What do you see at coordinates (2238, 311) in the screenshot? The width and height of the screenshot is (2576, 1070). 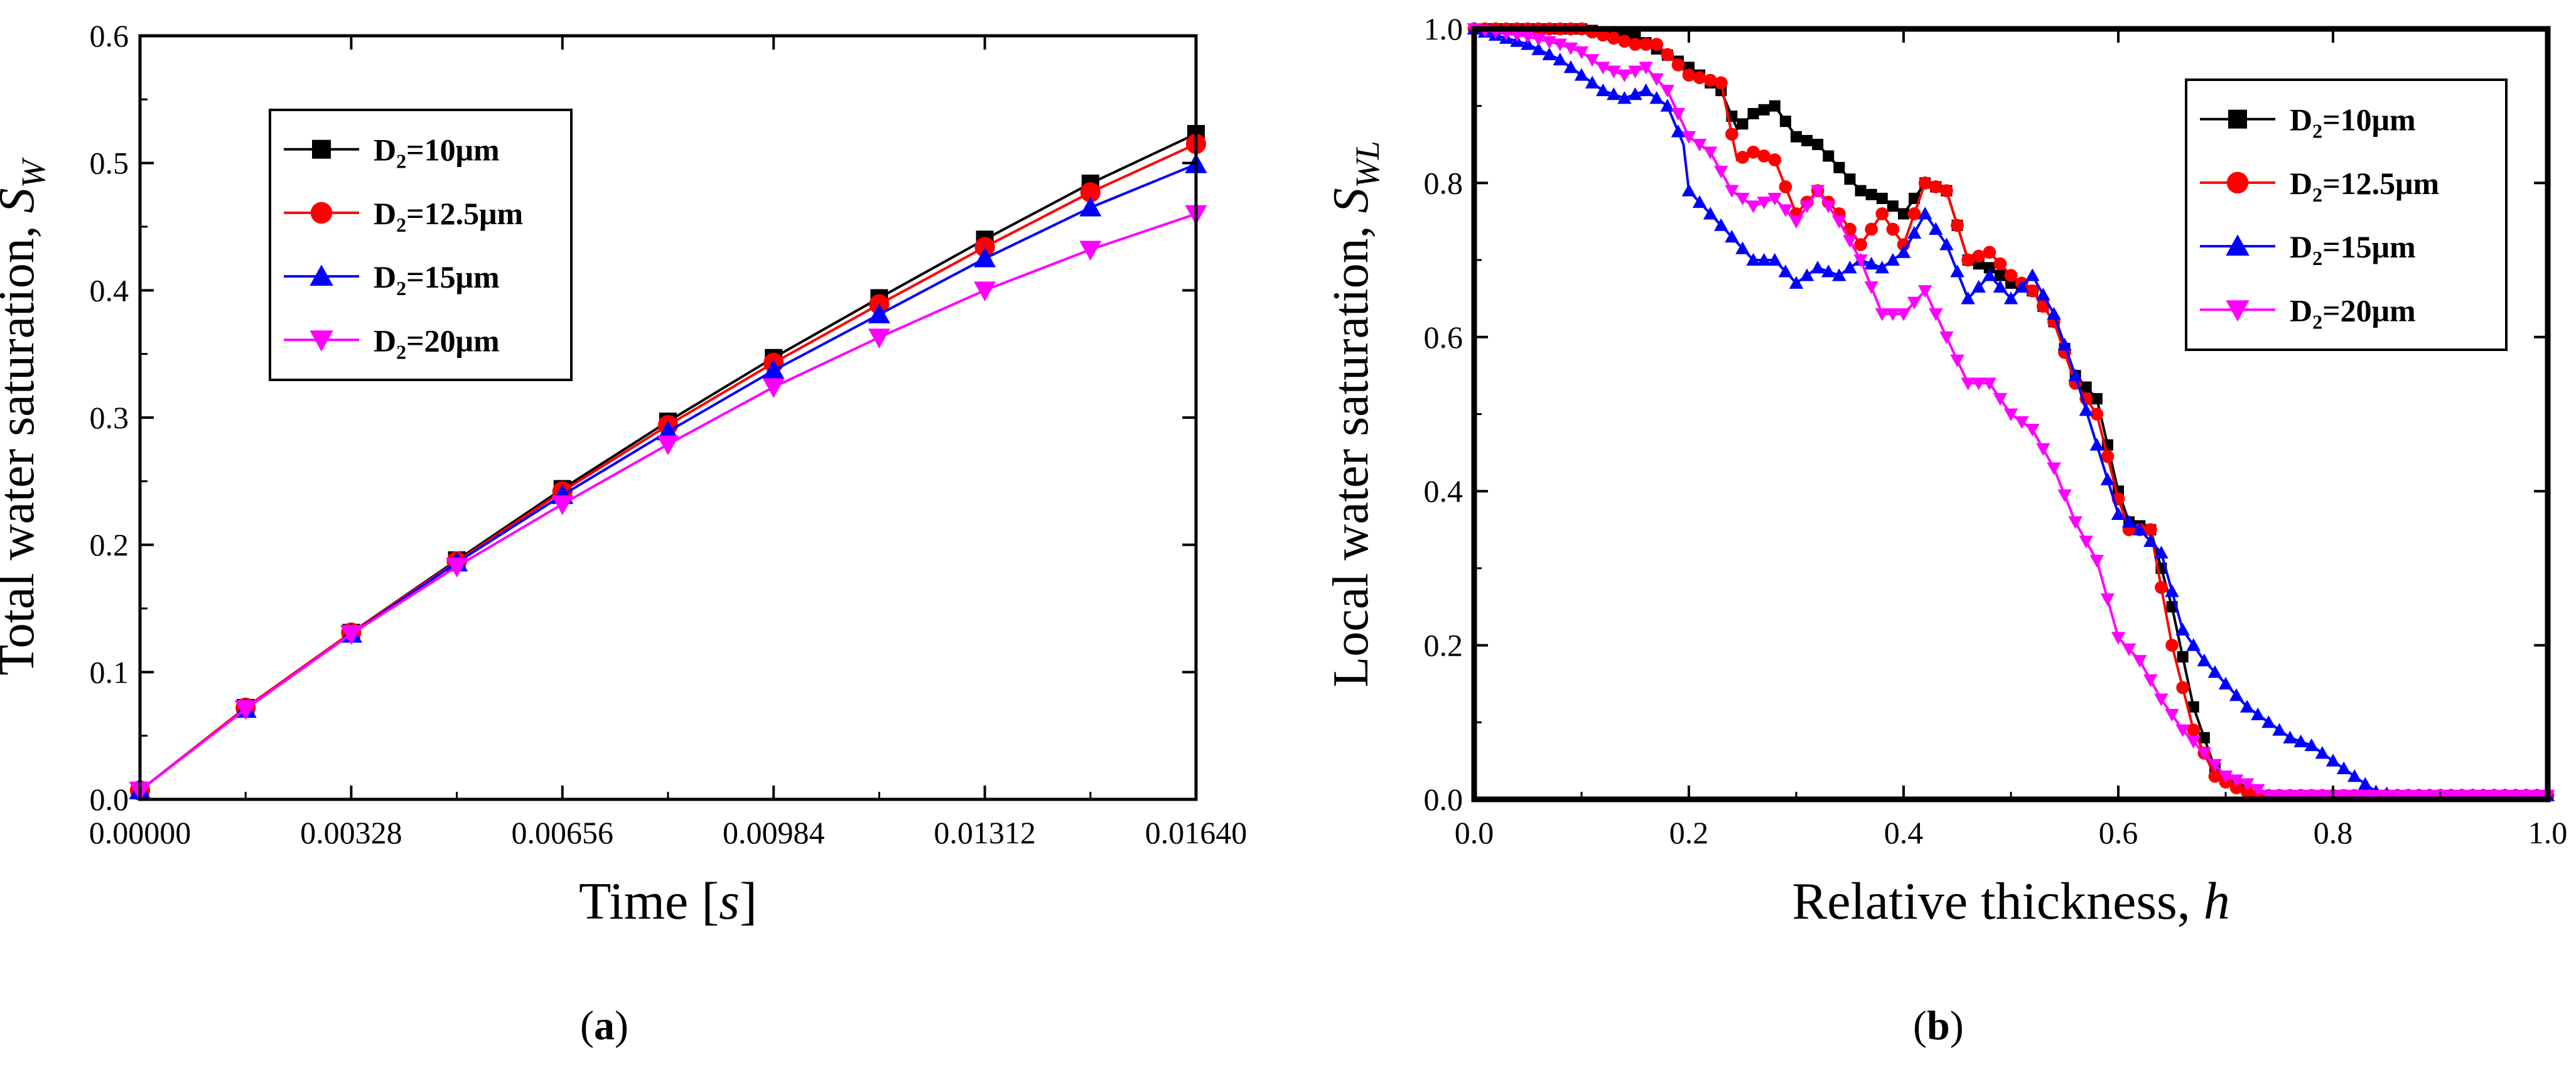 I see `legend-marker-d20` at bounding box center [2238, 311].